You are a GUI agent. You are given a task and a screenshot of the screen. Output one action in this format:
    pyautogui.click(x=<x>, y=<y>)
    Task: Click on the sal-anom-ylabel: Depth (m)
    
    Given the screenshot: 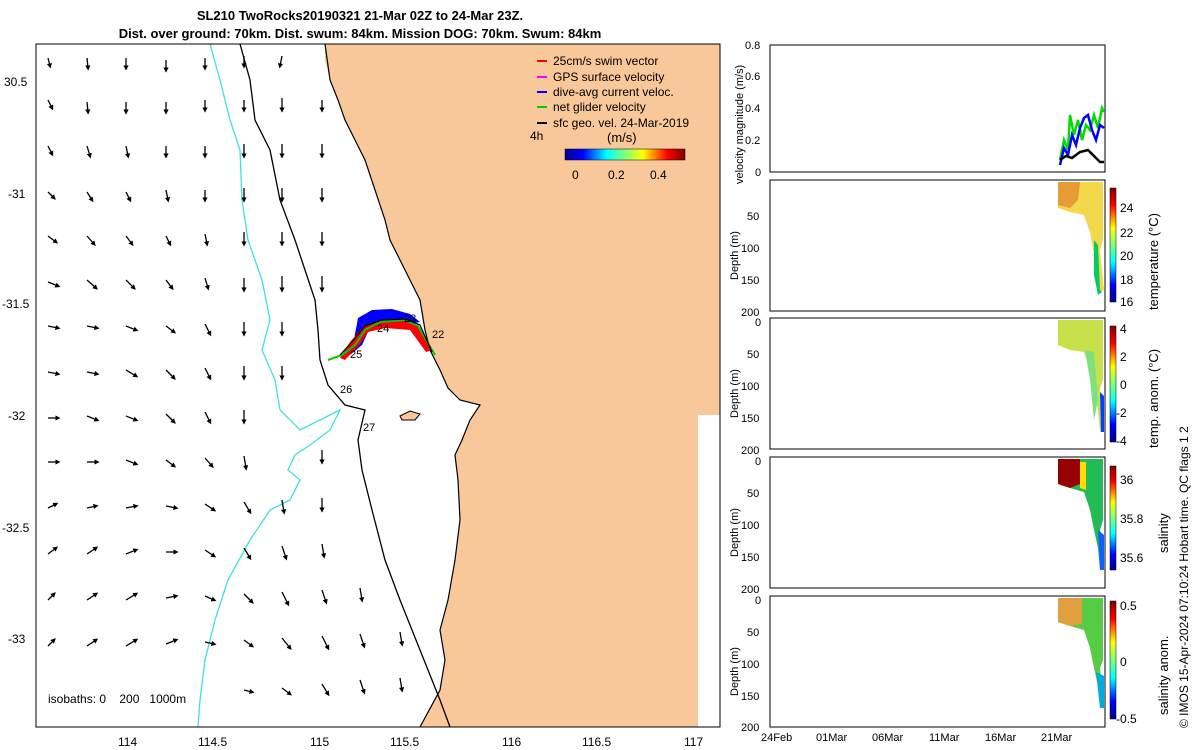 What is the action you would take?
    pyautogui.click(x=735, y=671)
    